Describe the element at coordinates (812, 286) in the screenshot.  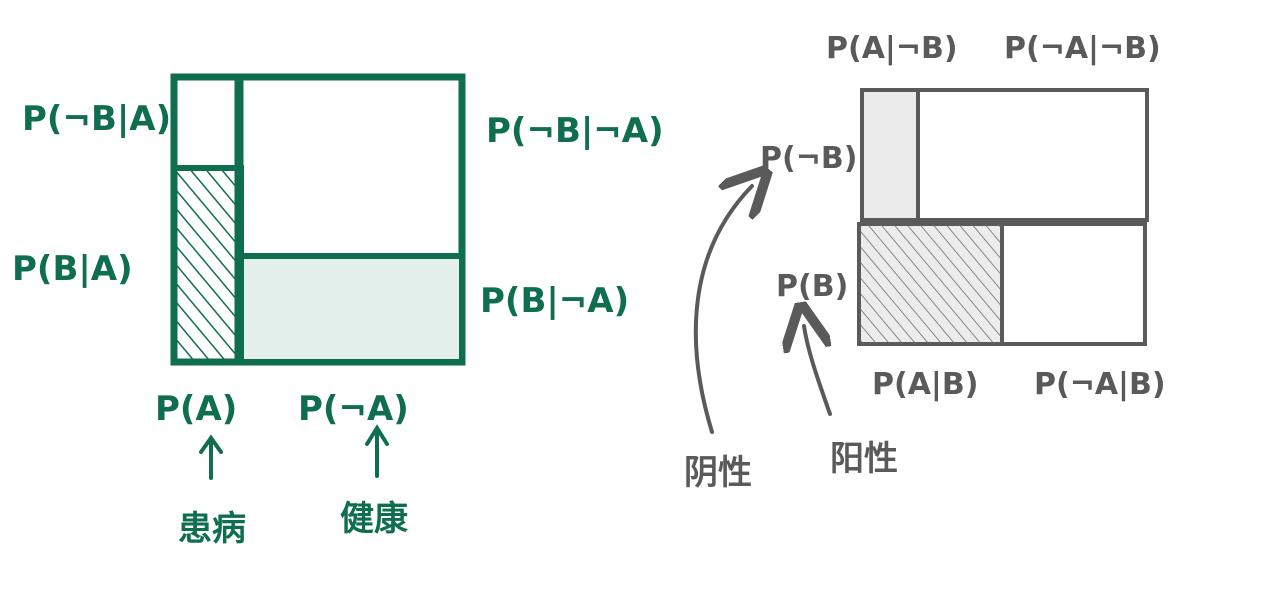
I see `label-p-b: P(B)` at that location.